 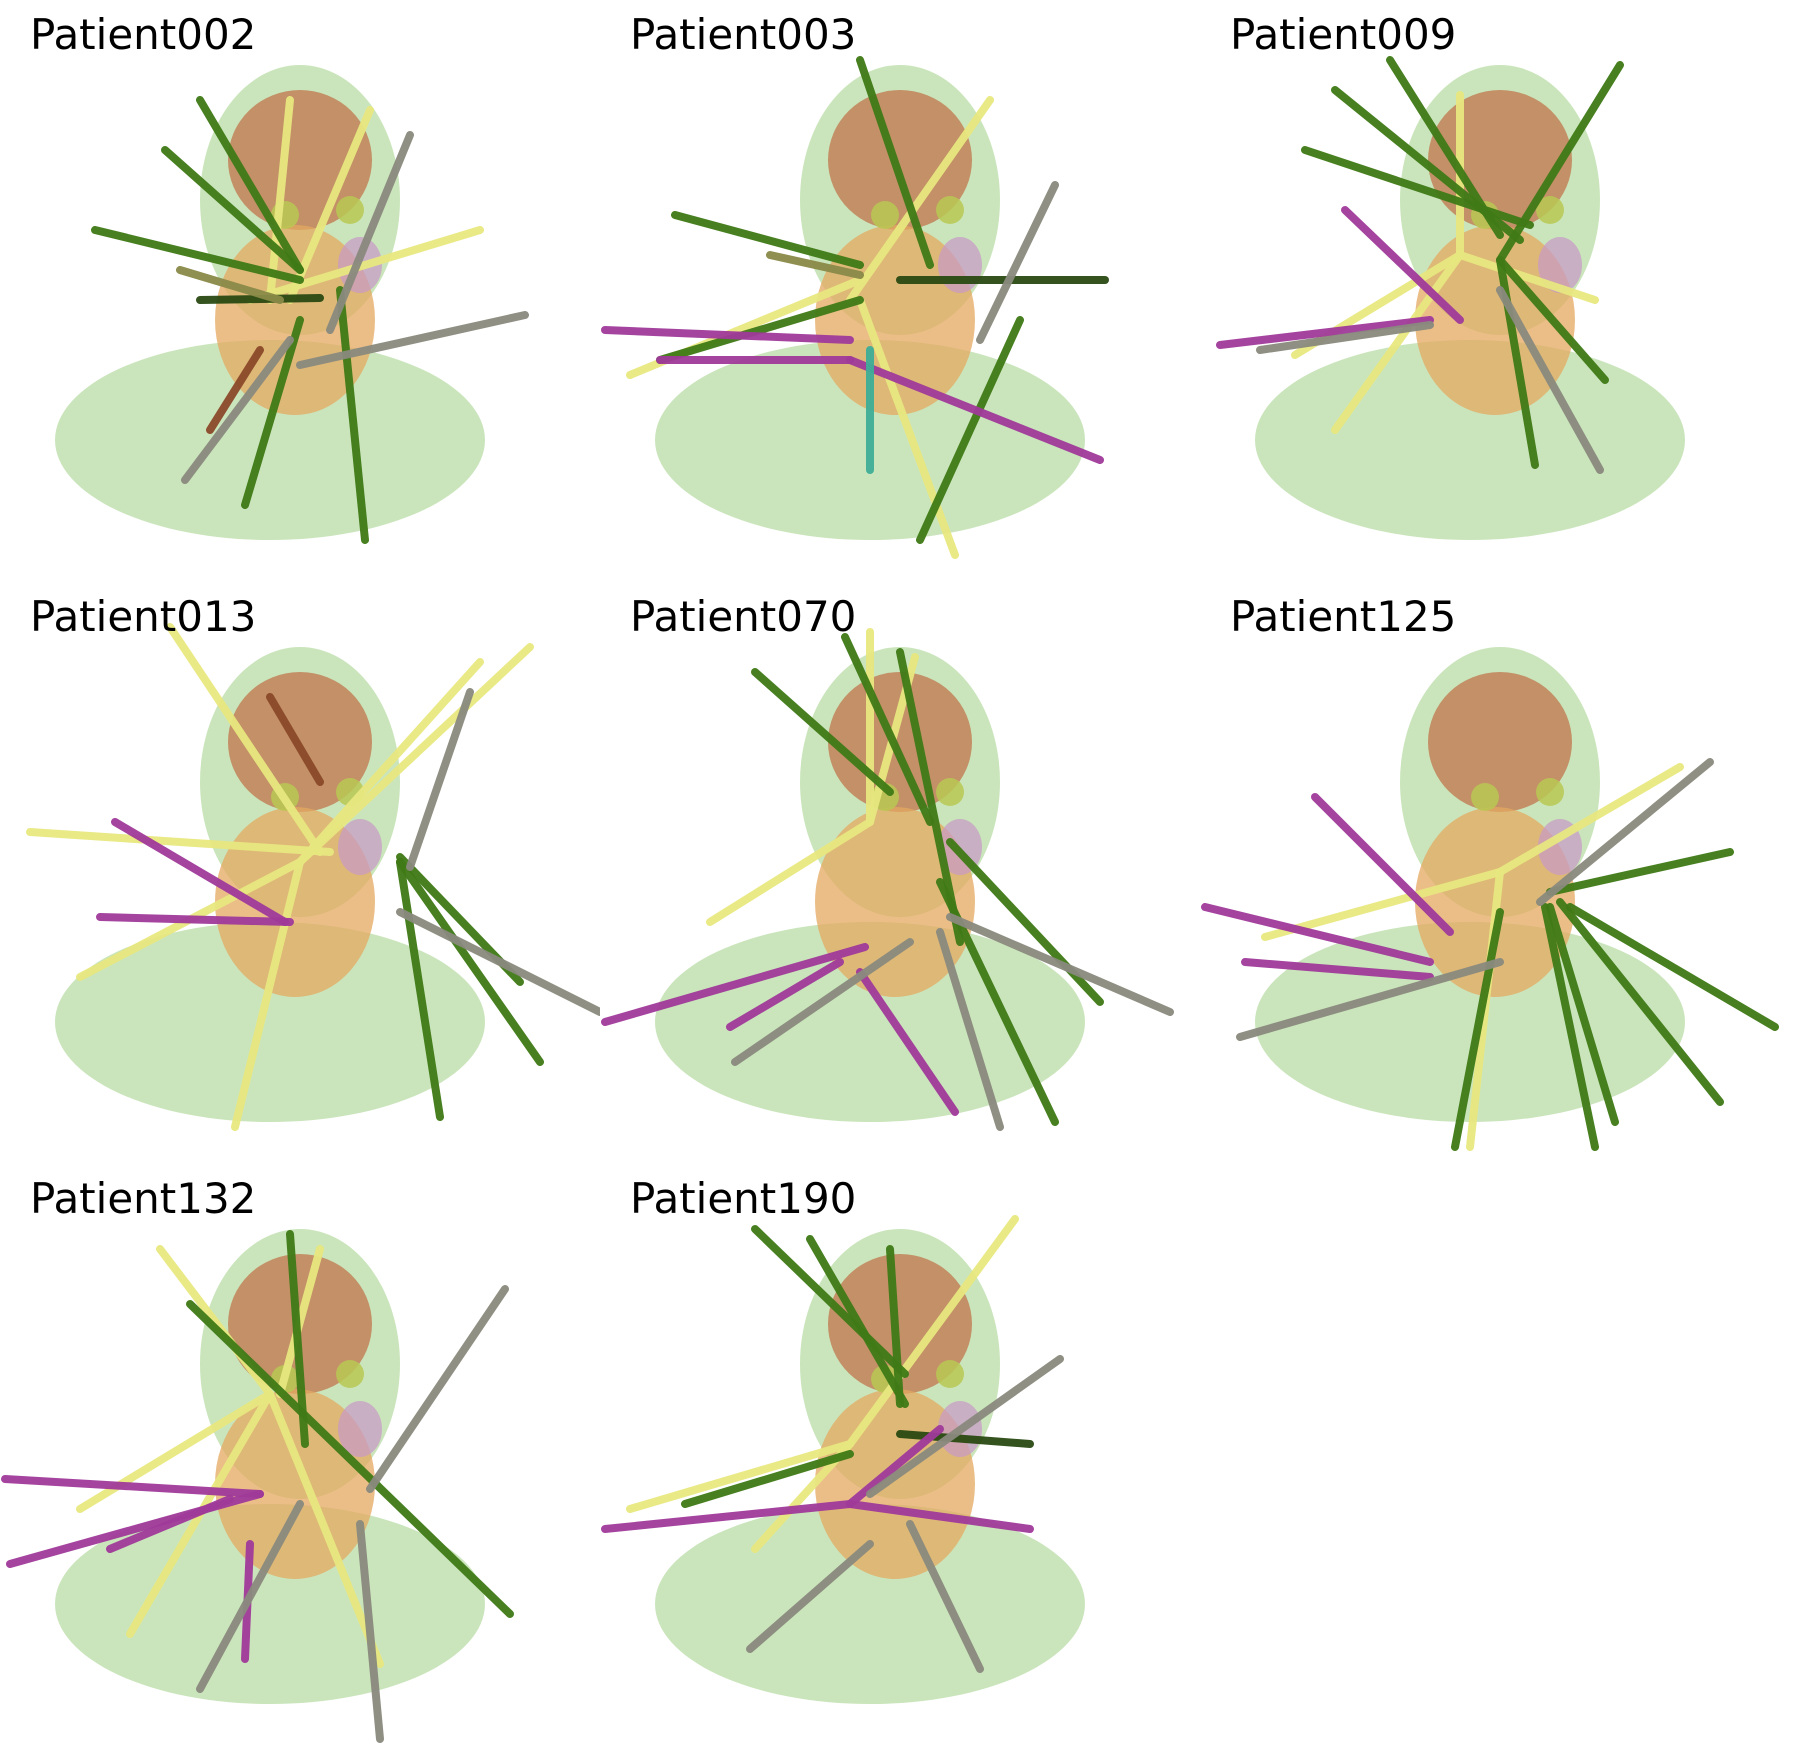 I want to click on patient-panel: Patient132, so click(x=300, y=1455).